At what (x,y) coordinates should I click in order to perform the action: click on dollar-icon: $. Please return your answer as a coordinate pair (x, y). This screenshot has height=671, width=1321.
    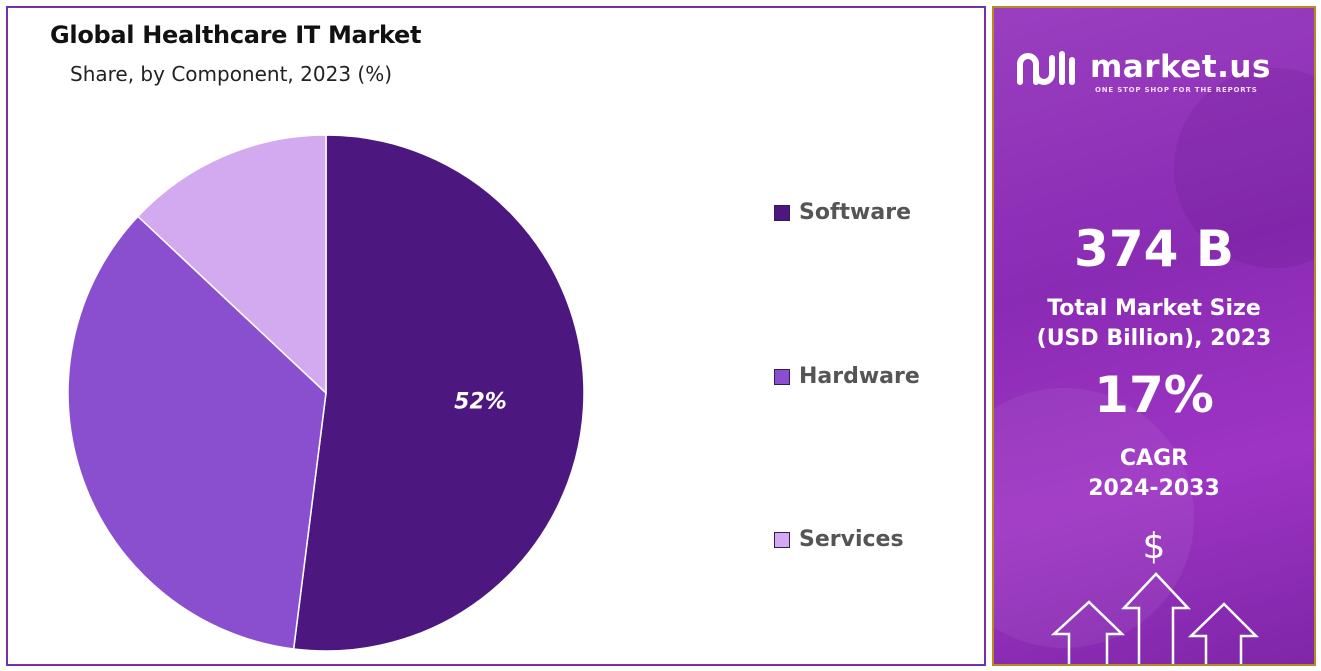
    Looking at the image, I should click on (1154, 546).